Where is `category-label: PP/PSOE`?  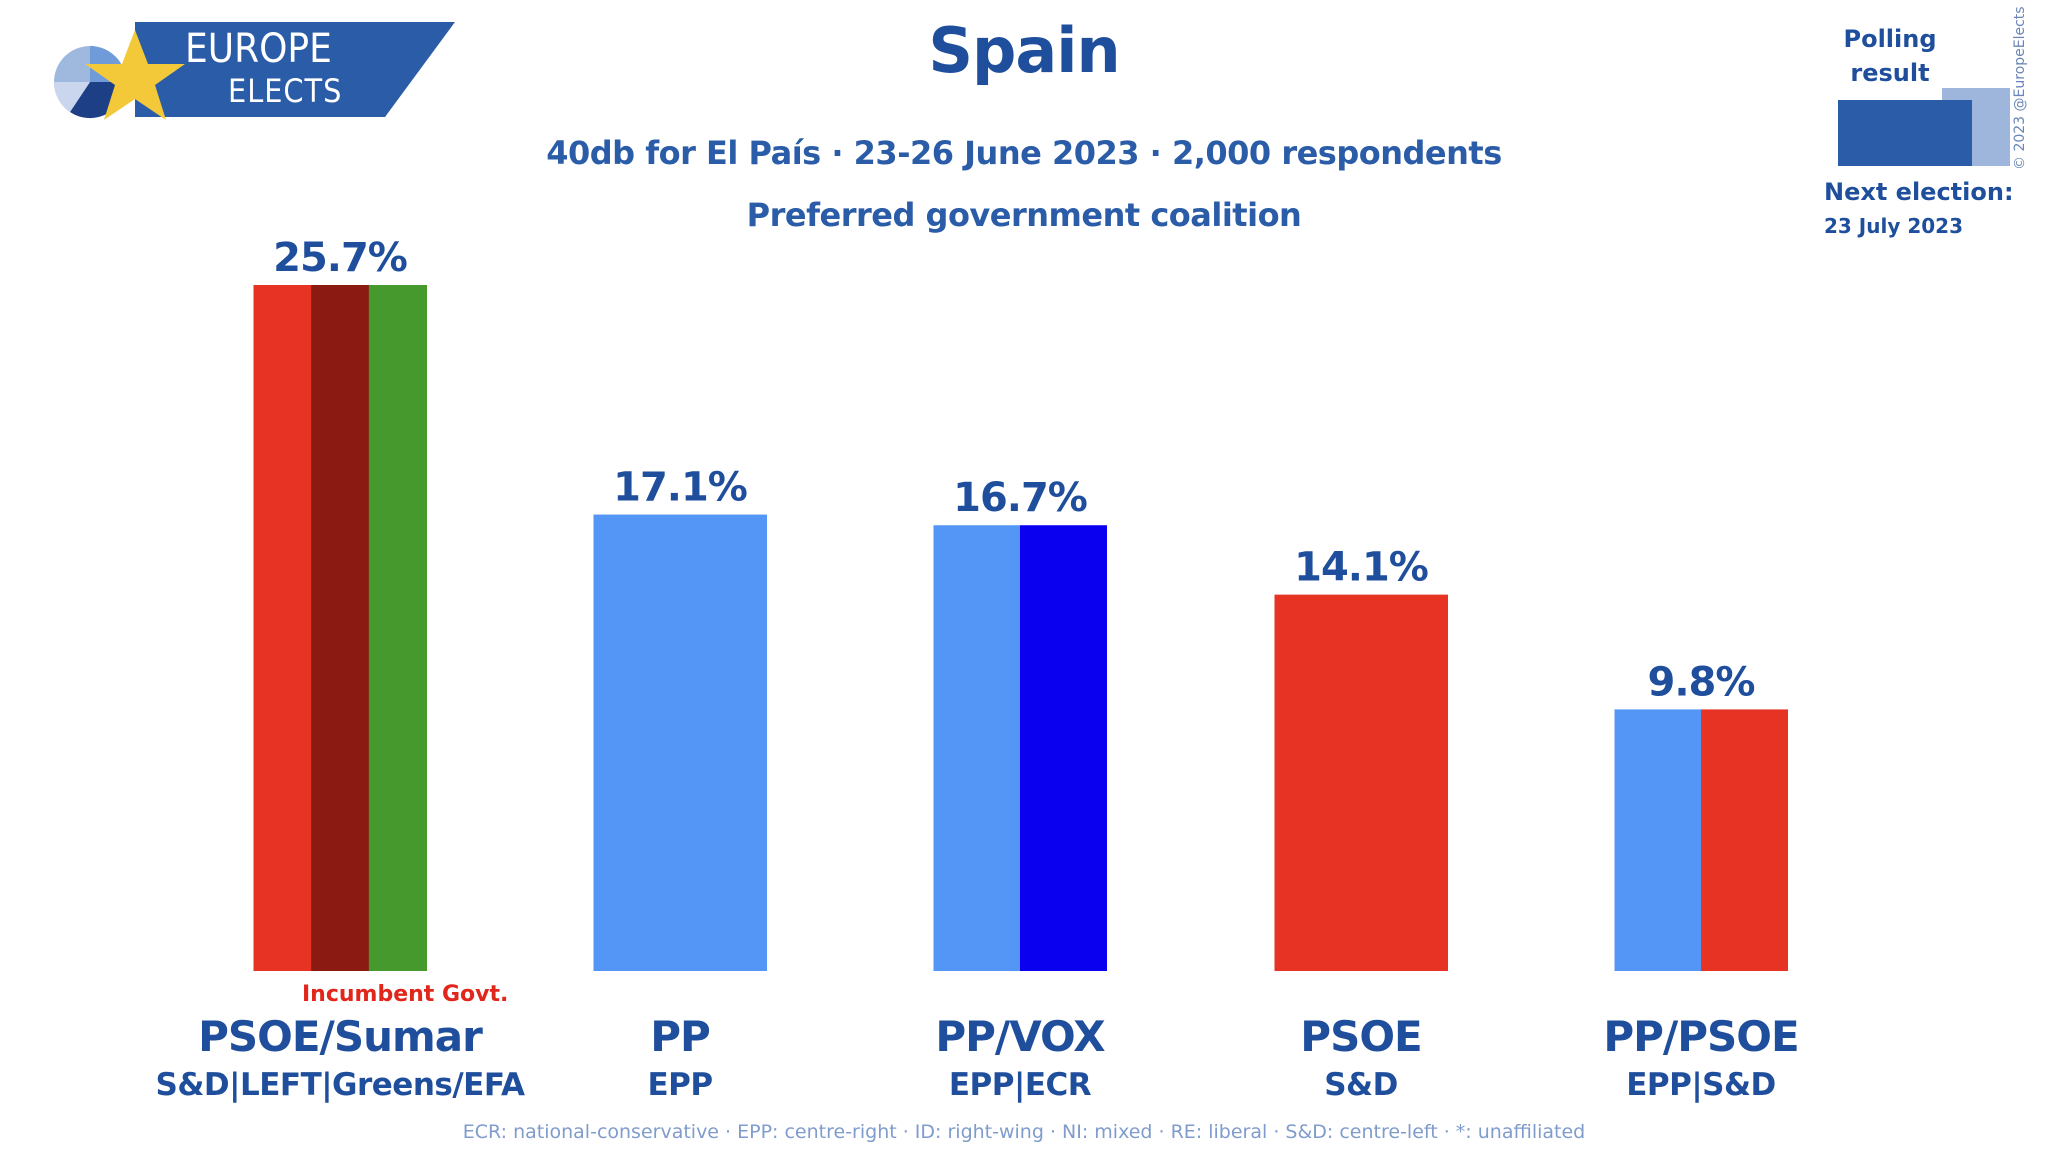 category-label: PP/PSOE is located at coordinates (1701, 1036).